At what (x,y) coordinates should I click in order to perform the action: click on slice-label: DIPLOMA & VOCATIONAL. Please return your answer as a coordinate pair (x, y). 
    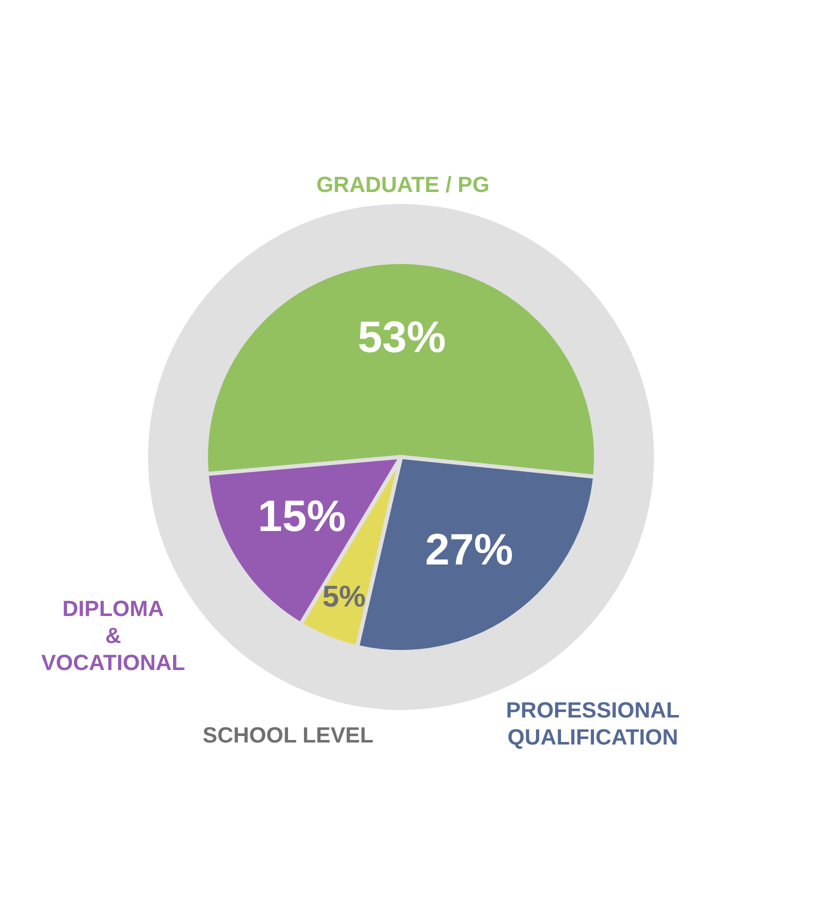
    Looking at the image, I should click on (113, 635).